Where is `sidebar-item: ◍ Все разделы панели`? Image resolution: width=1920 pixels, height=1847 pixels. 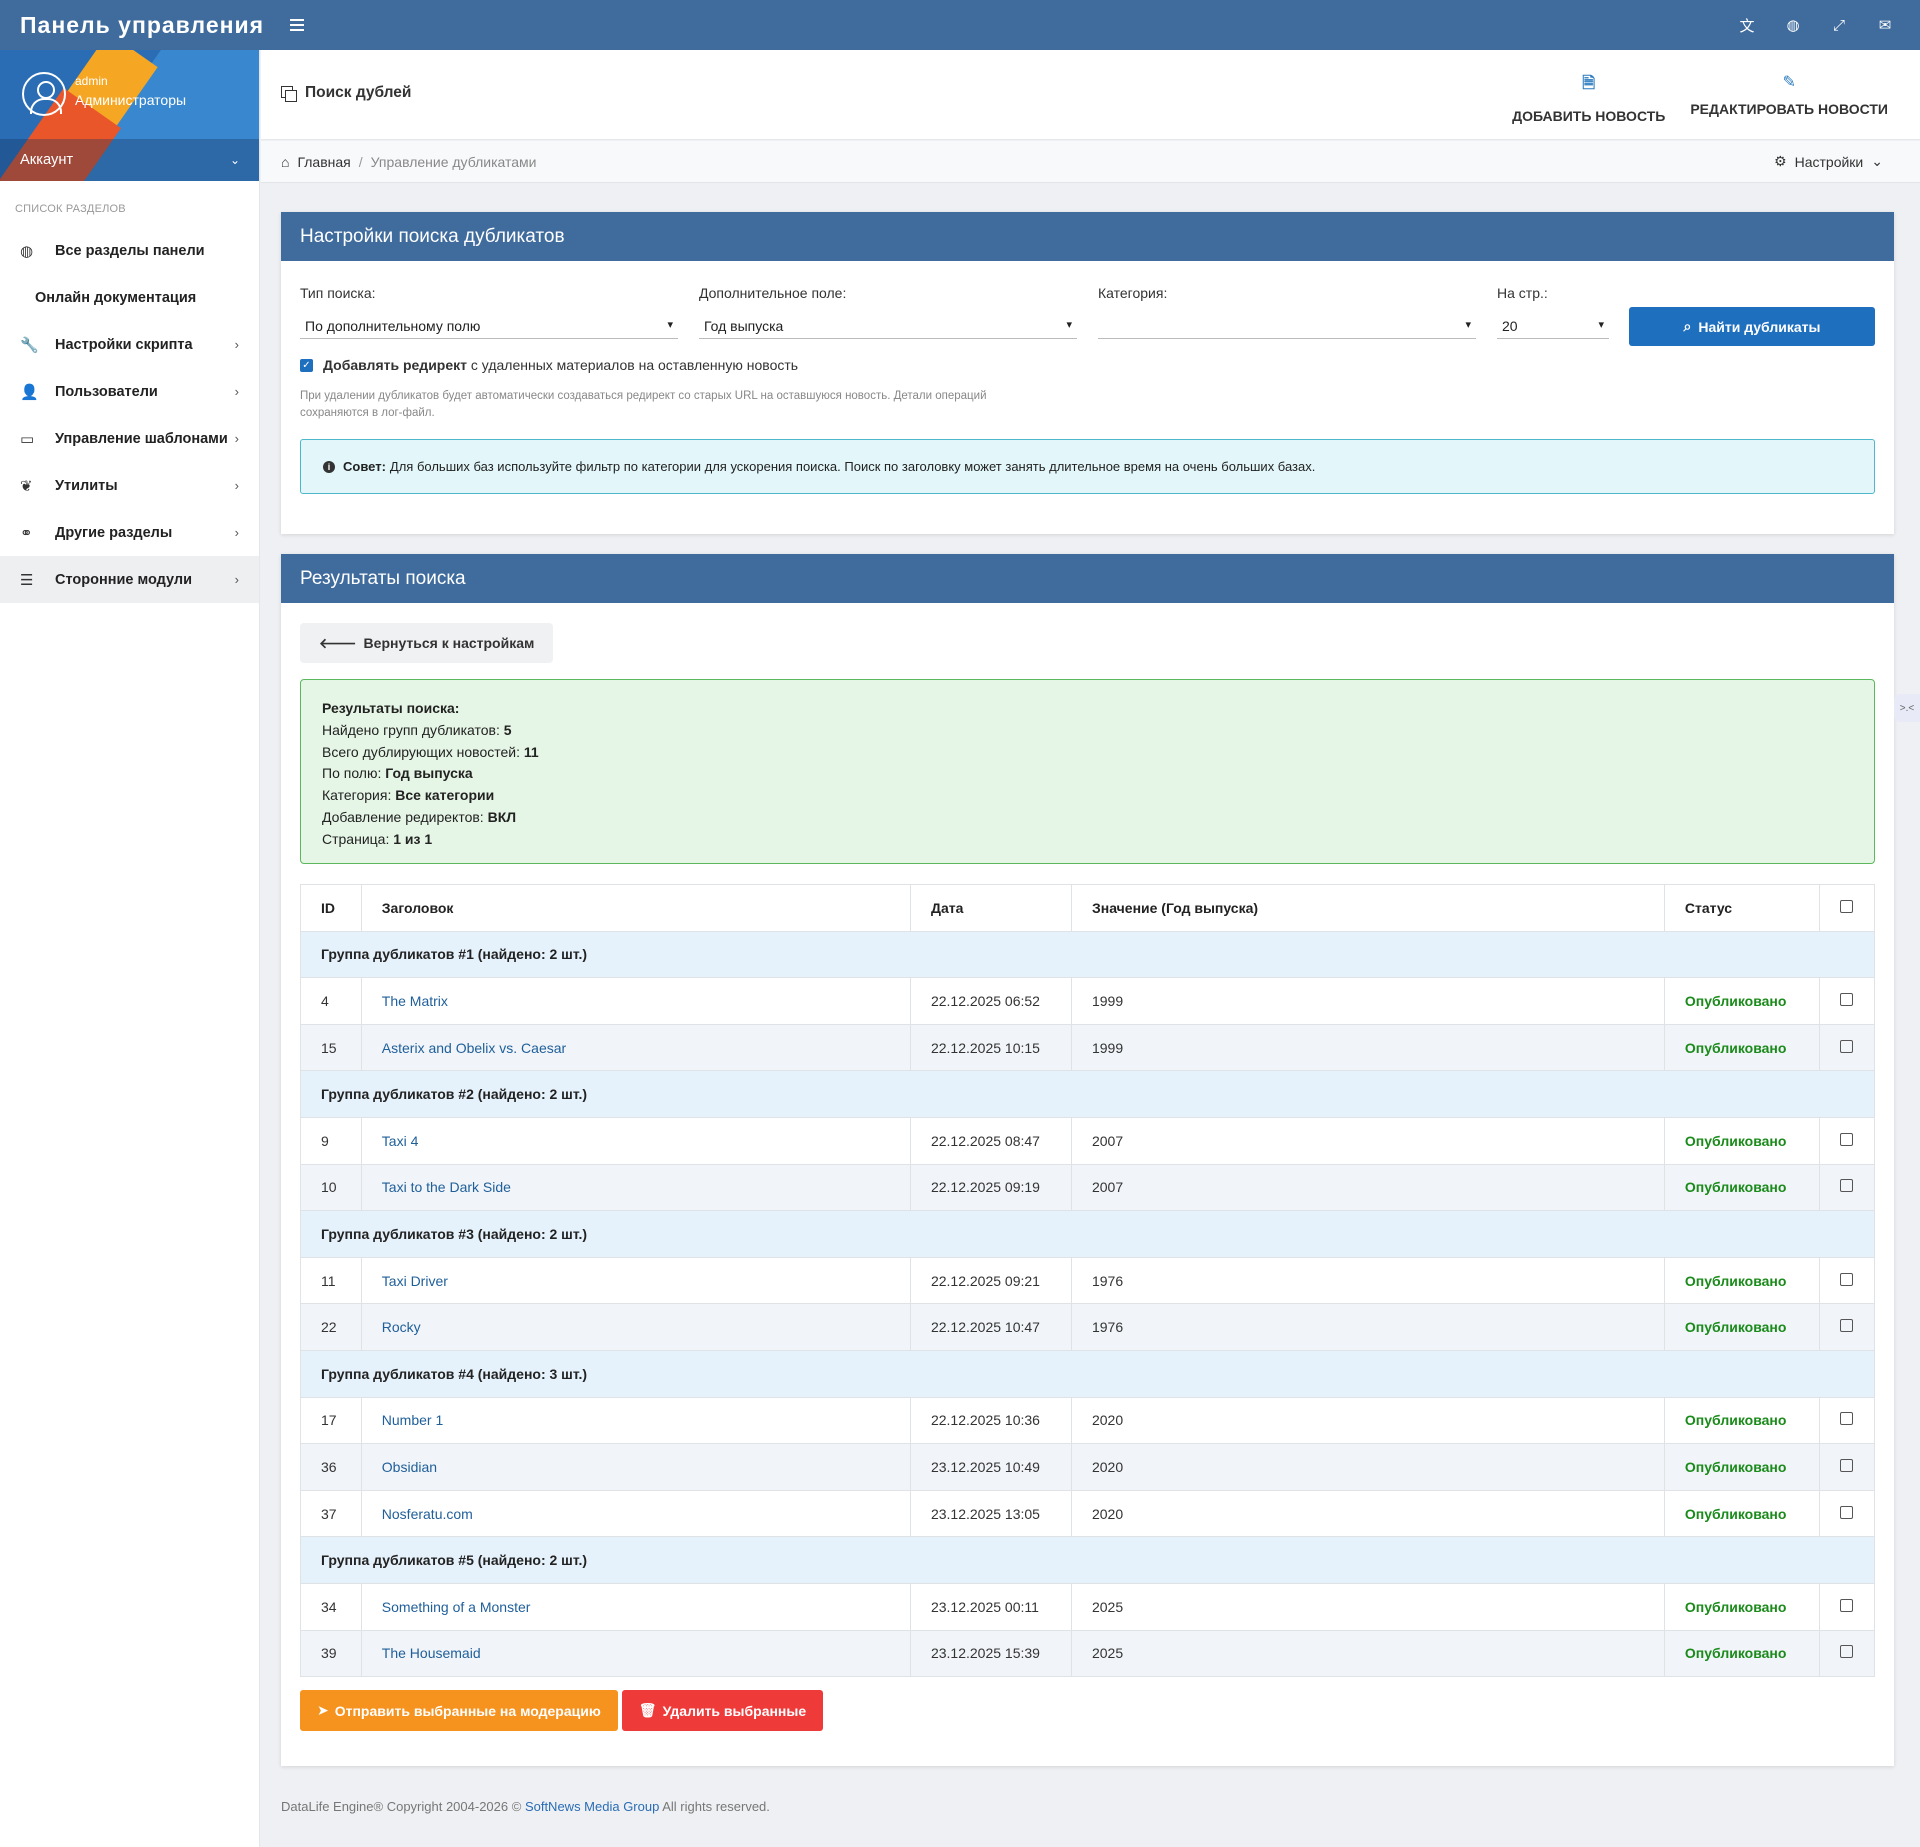
sidebar-item: ◍ Все разделы панели is located at coordinates (129, 250).